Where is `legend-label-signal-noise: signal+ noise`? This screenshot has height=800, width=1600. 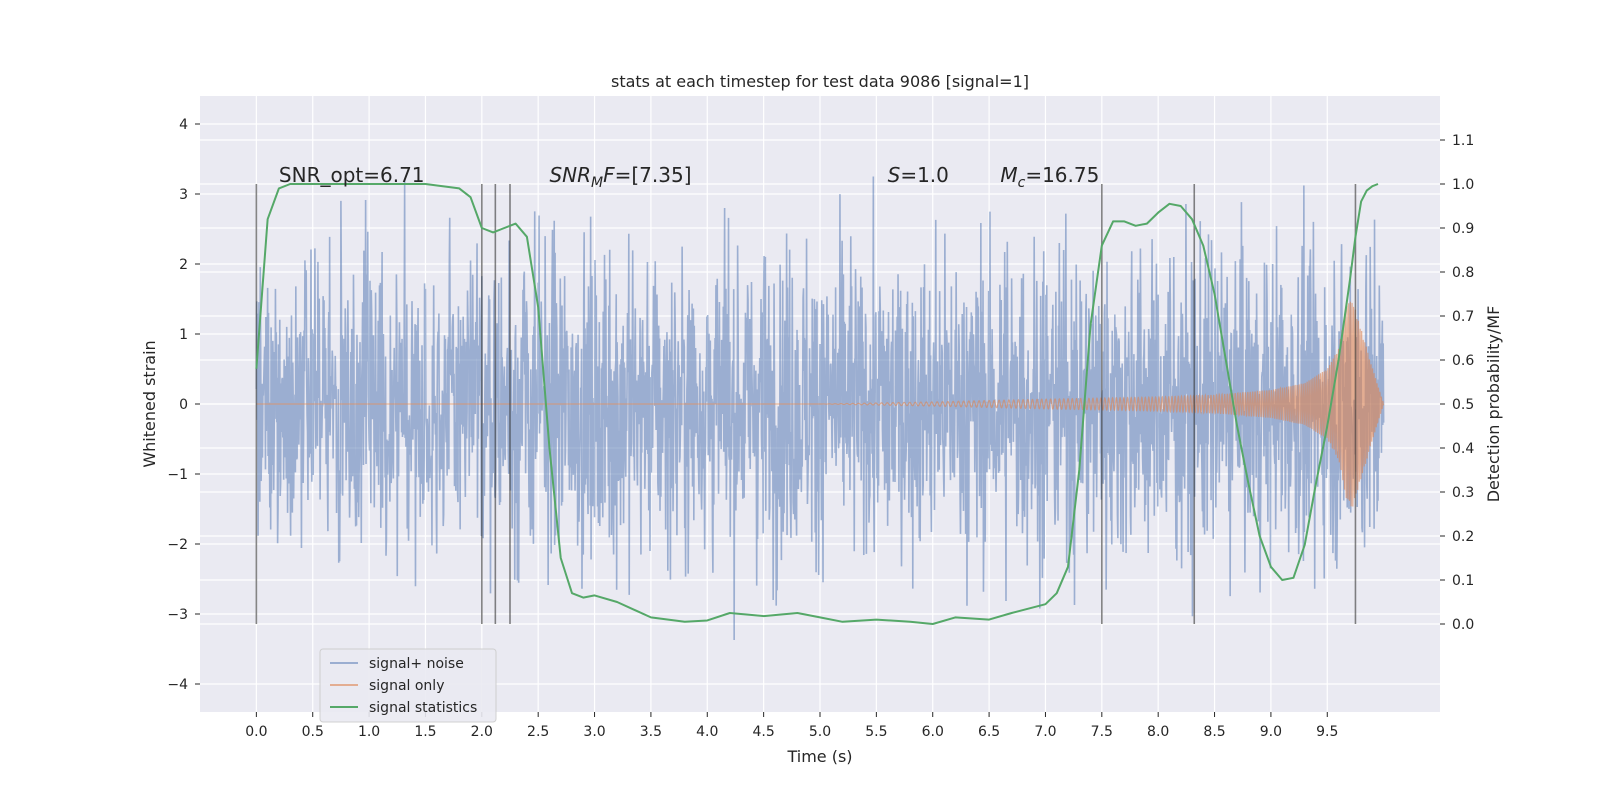
legend-label-signal-noise: signal+ noise is located at coordinates (416, 664).